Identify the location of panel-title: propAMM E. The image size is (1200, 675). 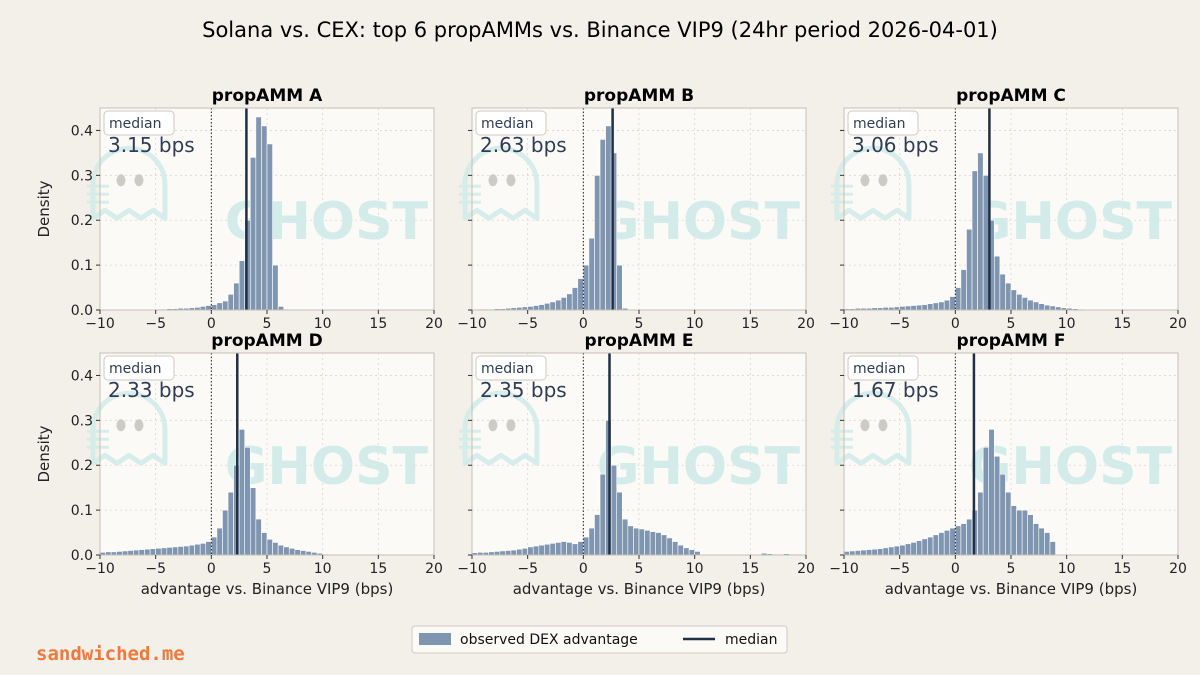
(639, 341).